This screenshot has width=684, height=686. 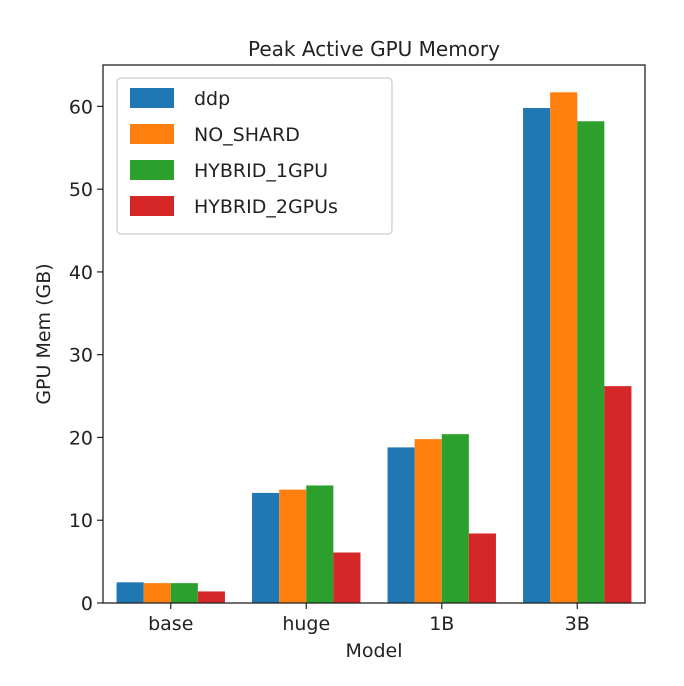 I want to click on legend-label: NO_SHARD, so click(x=247, y=135).